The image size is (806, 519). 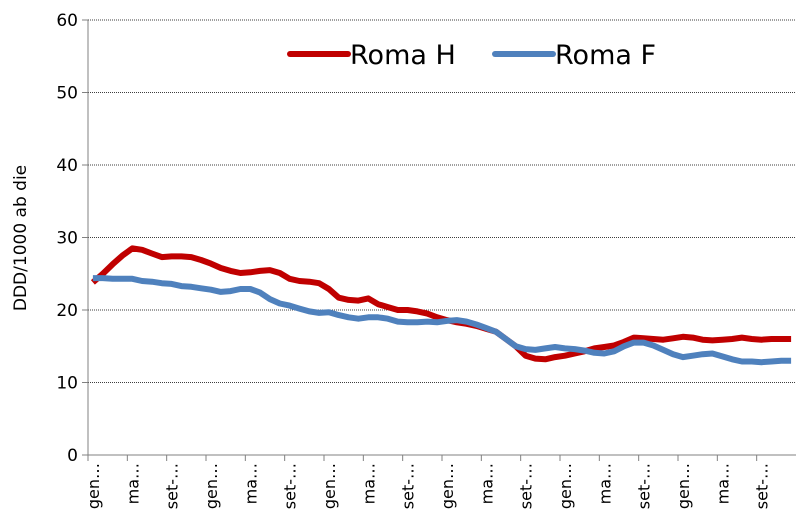 What do you see at coordinates (21, 238) in the screenshot?
I see `y-axis-title: DDD/1000 ab die` at bounding box center [21, 238].